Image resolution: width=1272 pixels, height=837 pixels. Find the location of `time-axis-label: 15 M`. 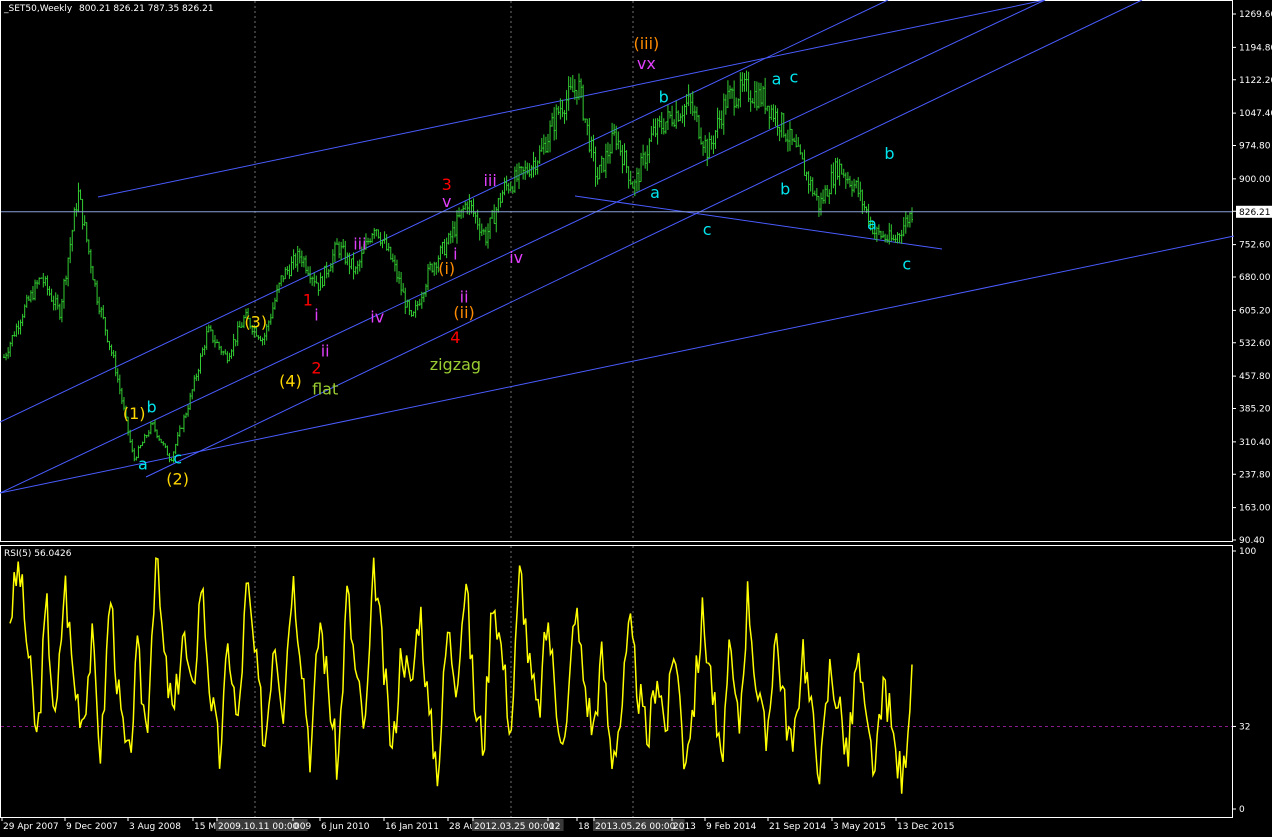

time-axis-label: 15 M is located at coordinates (205, 827).